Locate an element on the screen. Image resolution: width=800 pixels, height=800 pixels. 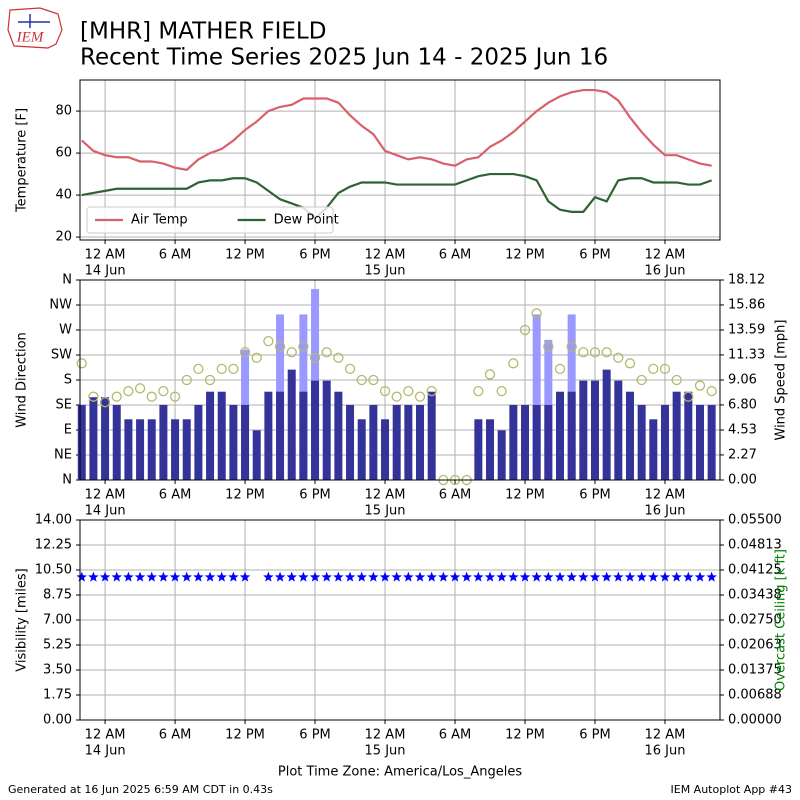
legend-box is located at coordinates (210, 220).